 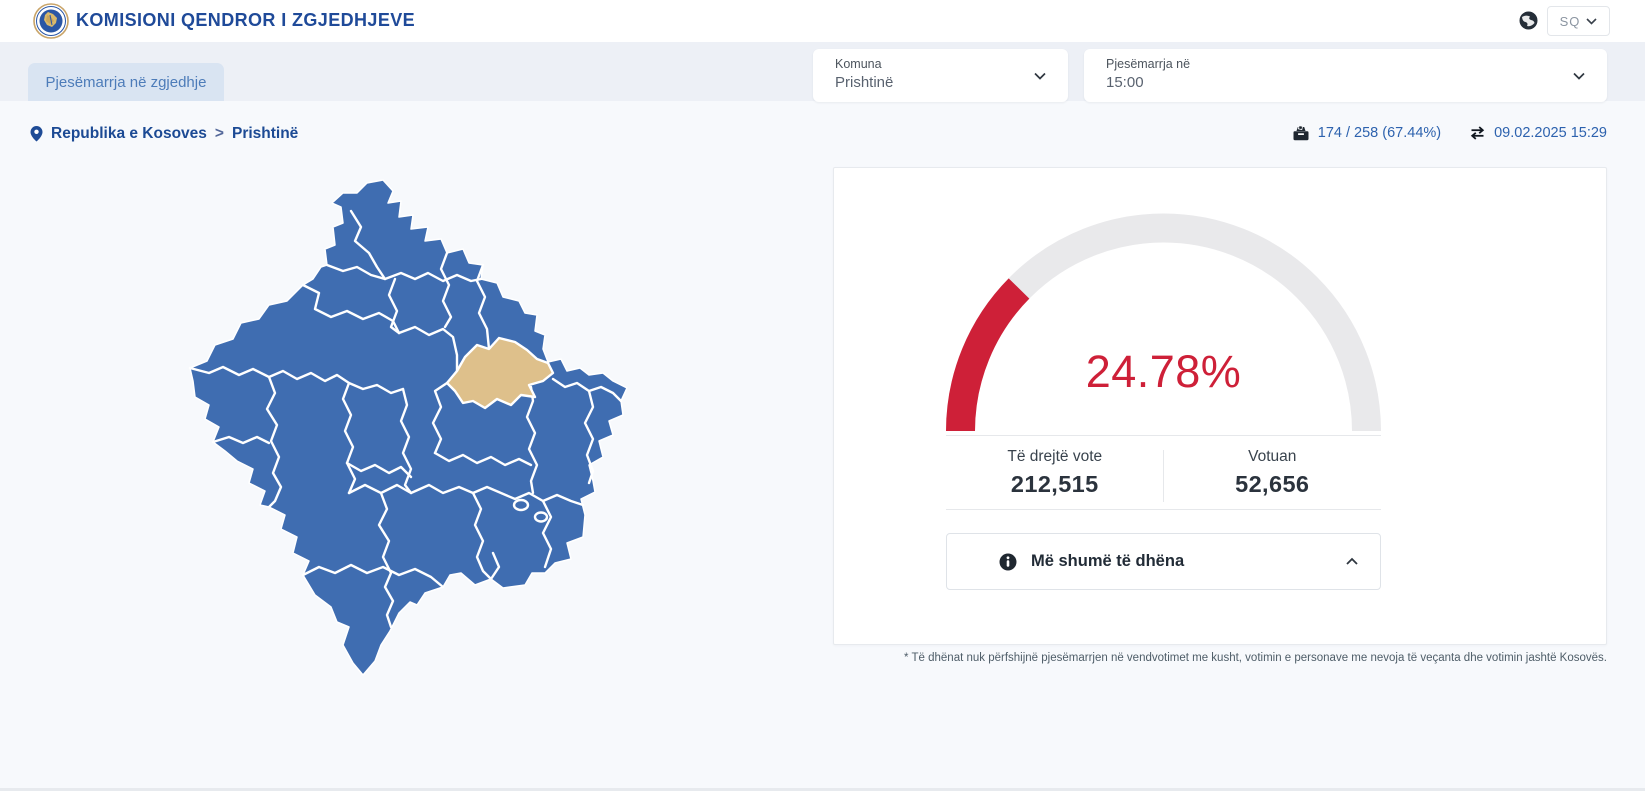 What do you see at coordinates (1055, 456) in the screenshot?
I see `eligible-voters-label: Të drejtë vote` at bounding box center [1055, 456].